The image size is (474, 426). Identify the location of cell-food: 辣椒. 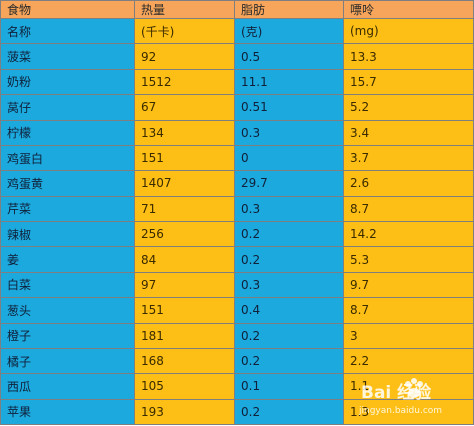
(67, 234).